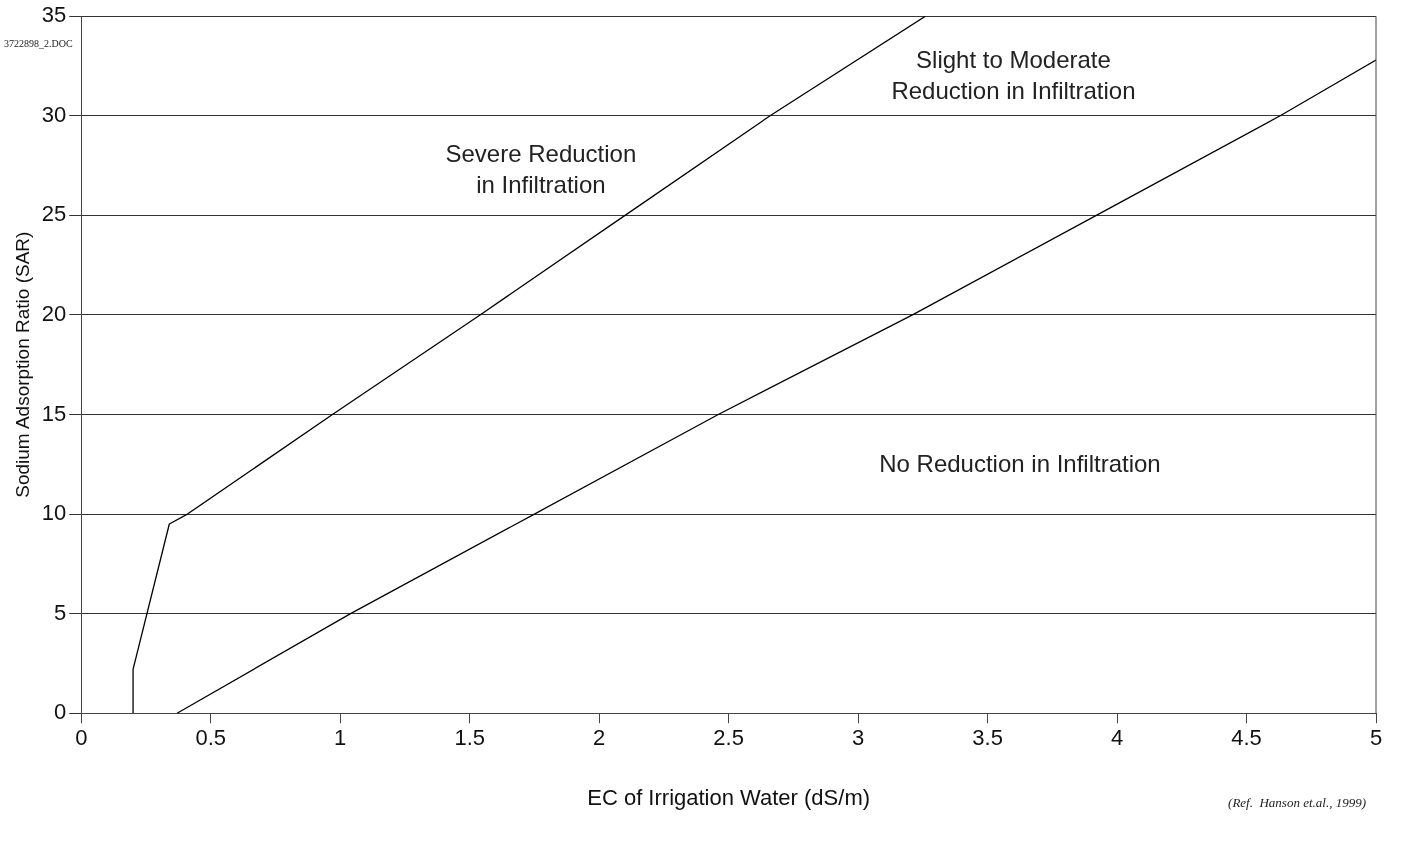 This screenshot has width=1406, height=846. Describe the element at coordinates (1297, 803) in the screenshot. I see `text: (Ref. Hanson et.al., 1999)` at that location.